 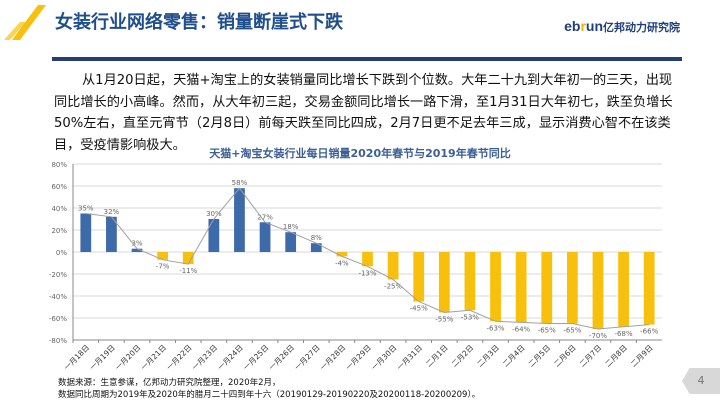 What do you see at coordinates (701, 381) in the screenshot?
I see `page-number: 4` at bounding box center [701, 381].